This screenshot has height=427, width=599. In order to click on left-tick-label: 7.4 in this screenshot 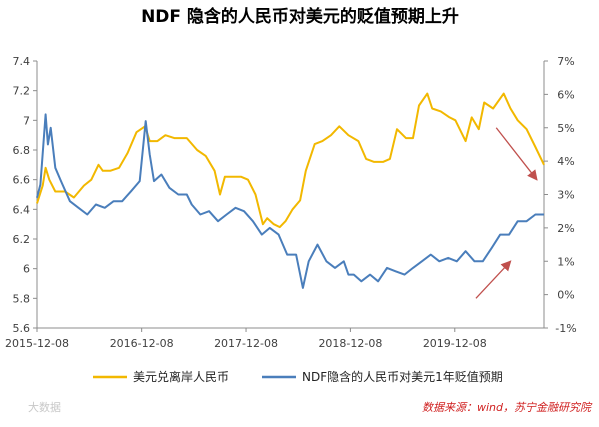, I will do `click(22, 61)`.